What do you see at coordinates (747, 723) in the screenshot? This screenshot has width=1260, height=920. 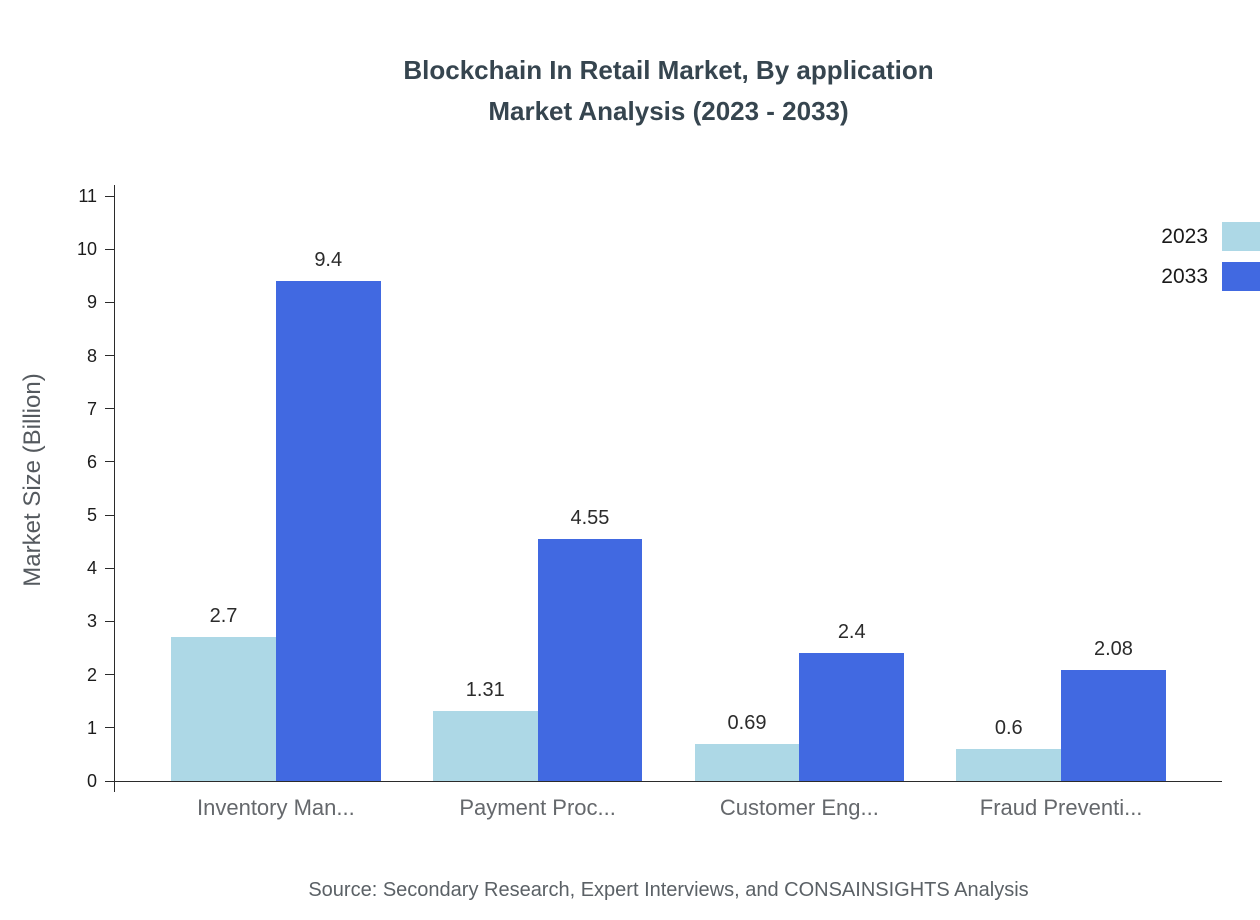 I see `value-label-2023-3: 0.69` at bounding box center [747, 723].